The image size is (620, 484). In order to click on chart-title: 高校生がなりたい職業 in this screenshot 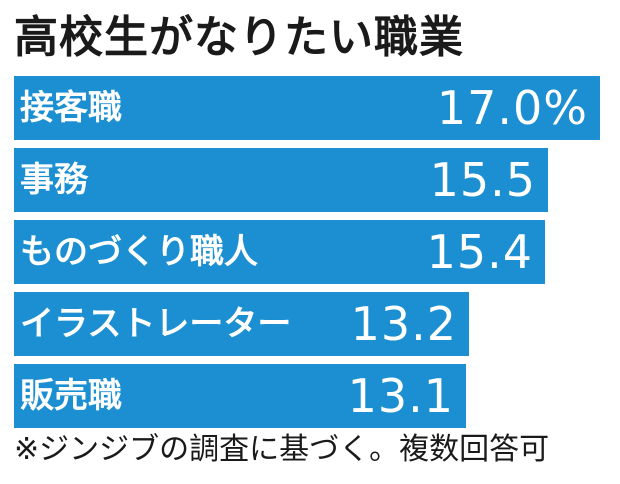, I will do `click(239, 37)`.